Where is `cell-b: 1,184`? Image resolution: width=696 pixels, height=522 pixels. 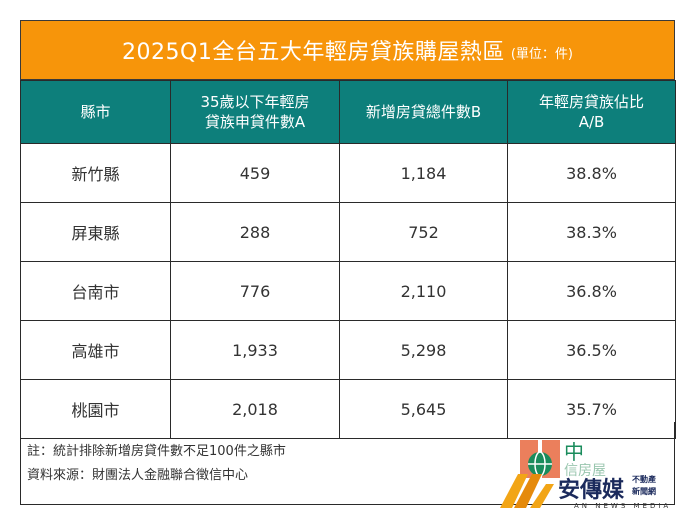
cell-b: 1,184 is located at coordinates (423, 173).